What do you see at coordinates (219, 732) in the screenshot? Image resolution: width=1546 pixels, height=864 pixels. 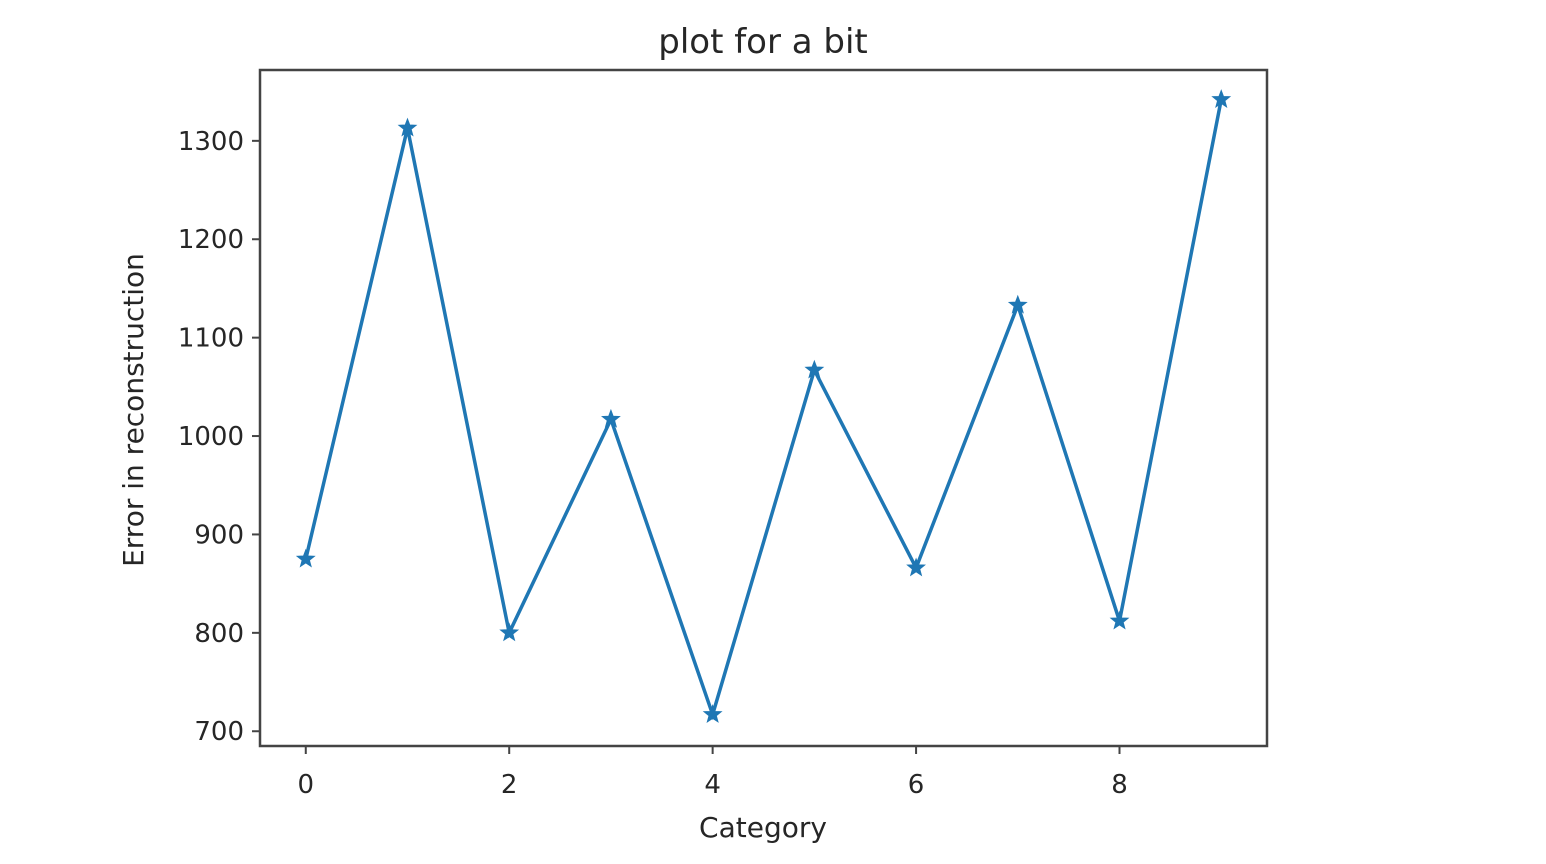 I see `y-tick-label: 700` at bounding box center [219, 732].